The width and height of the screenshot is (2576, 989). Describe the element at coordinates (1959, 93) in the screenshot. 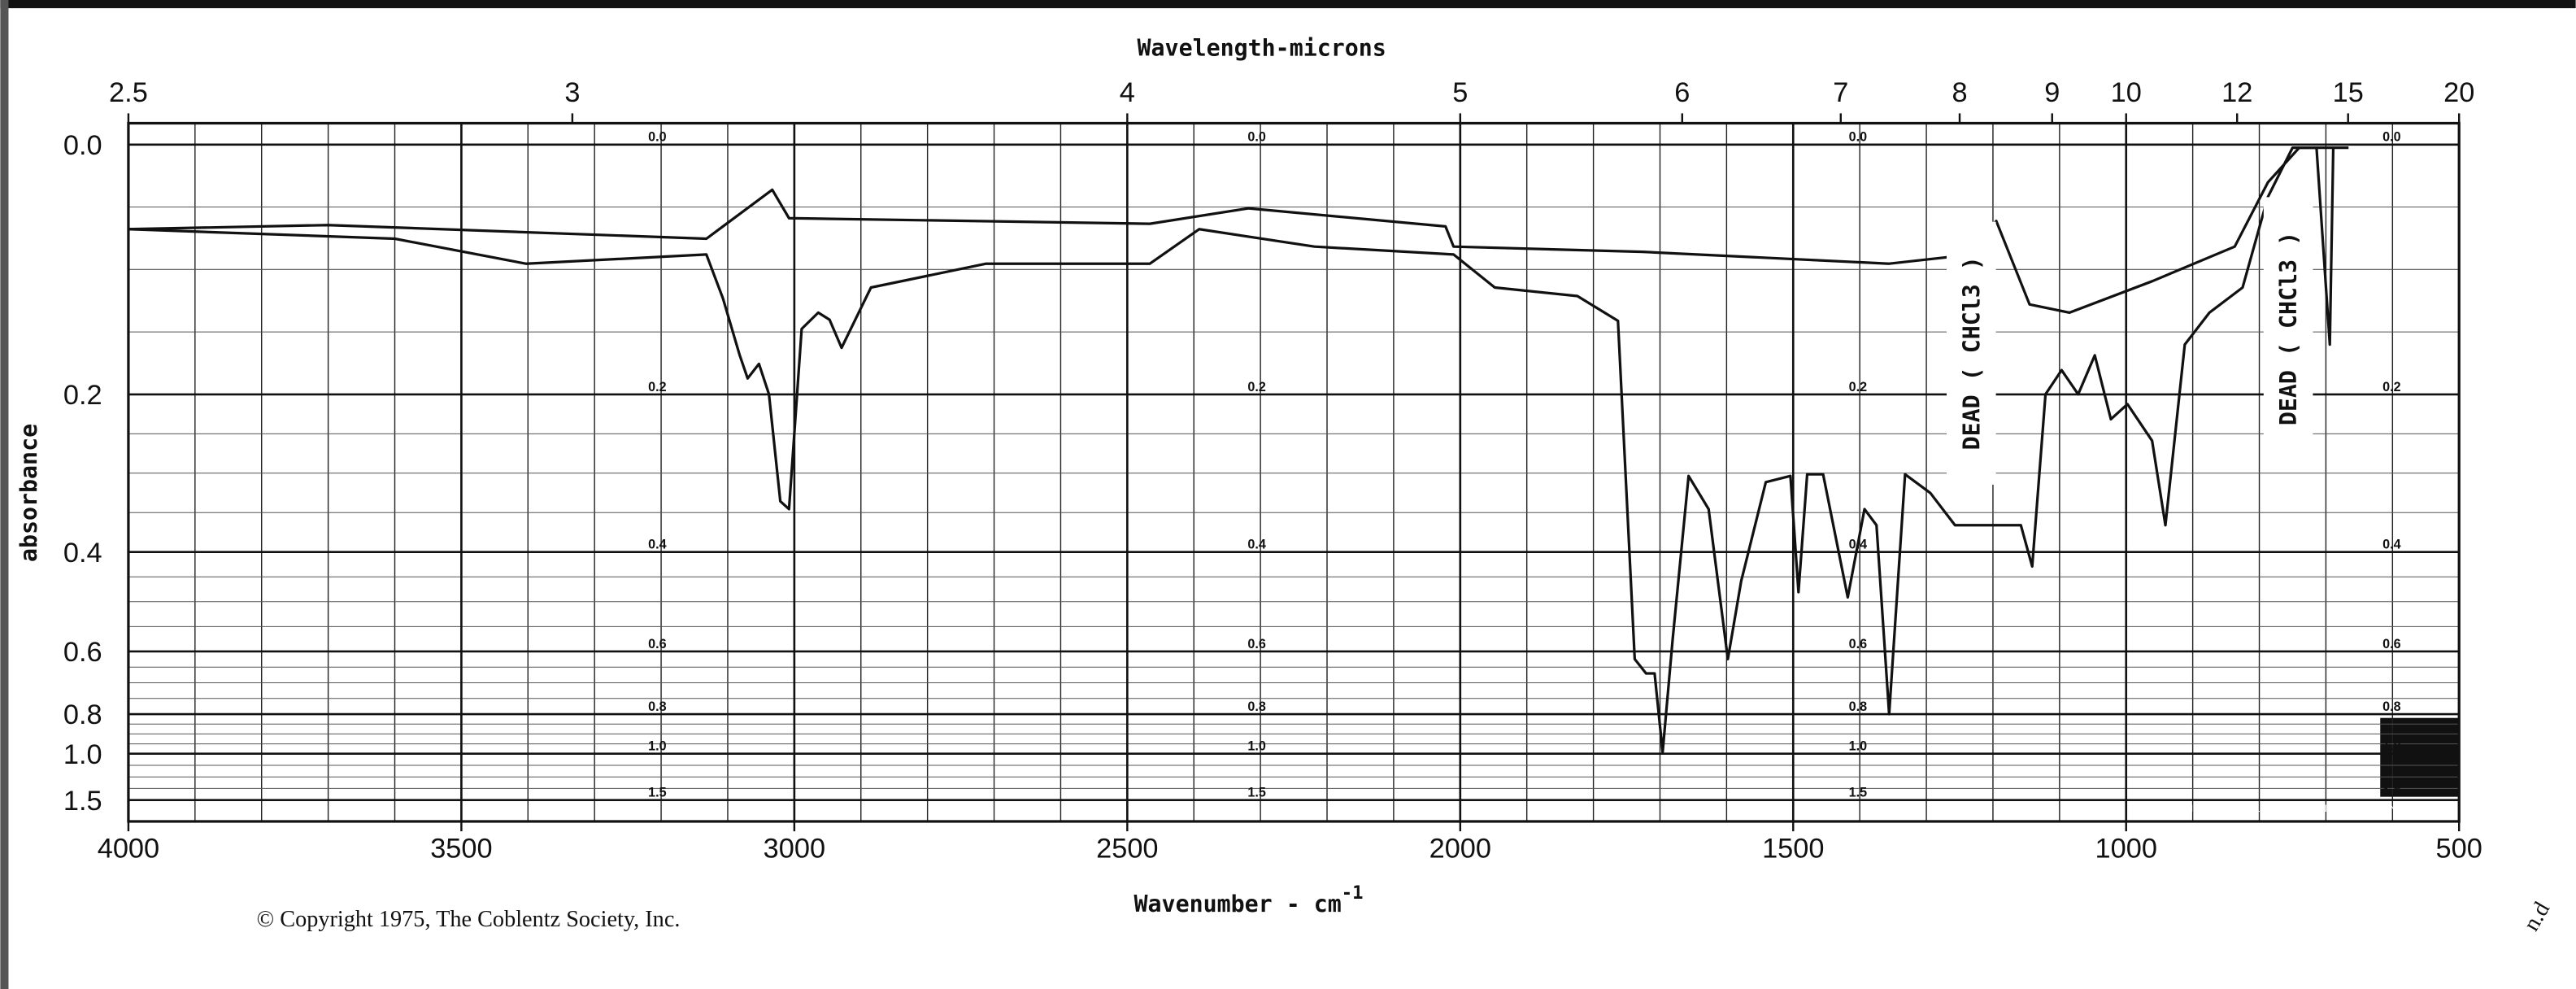

I see `top-tick-label: 8` at that location.